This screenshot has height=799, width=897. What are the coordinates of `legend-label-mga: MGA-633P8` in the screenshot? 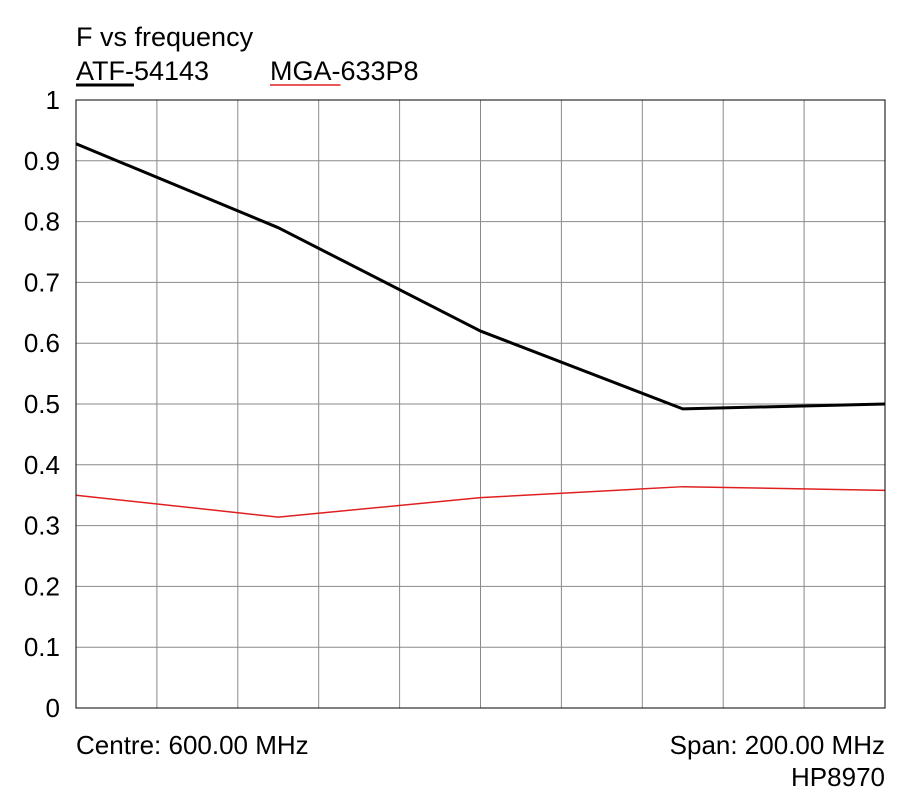 It's located at (344, 71).